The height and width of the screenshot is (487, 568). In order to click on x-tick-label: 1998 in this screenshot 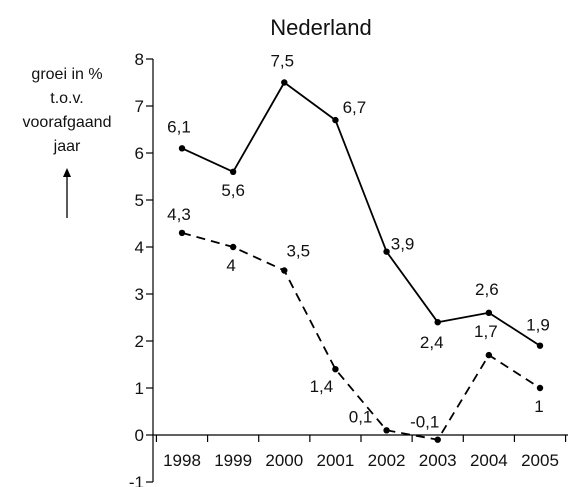, I will do `click(182, 460)`.